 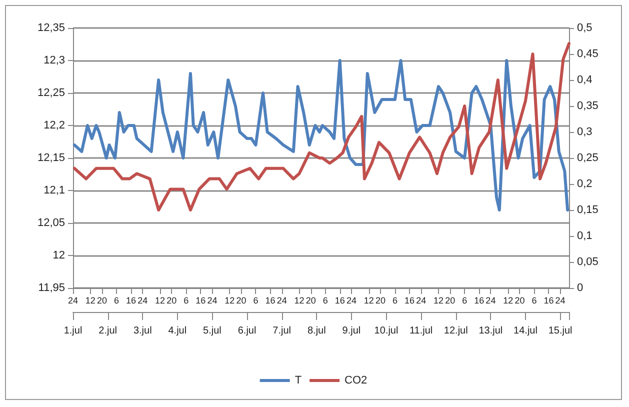 What do you see at coordinates (73, 331) in the screenshot?
I see `x2-tick-label: 1.jul` at bounding box center [73, 331].